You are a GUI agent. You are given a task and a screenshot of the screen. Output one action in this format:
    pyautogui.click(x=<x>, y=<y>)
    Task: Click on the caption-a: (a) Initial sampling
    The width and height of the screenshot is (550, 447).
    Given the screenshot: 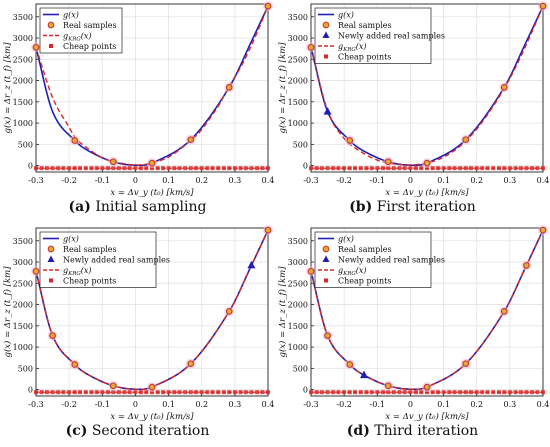 What is the action you would take?
    pyautogui.click(x=137, y=207)
    